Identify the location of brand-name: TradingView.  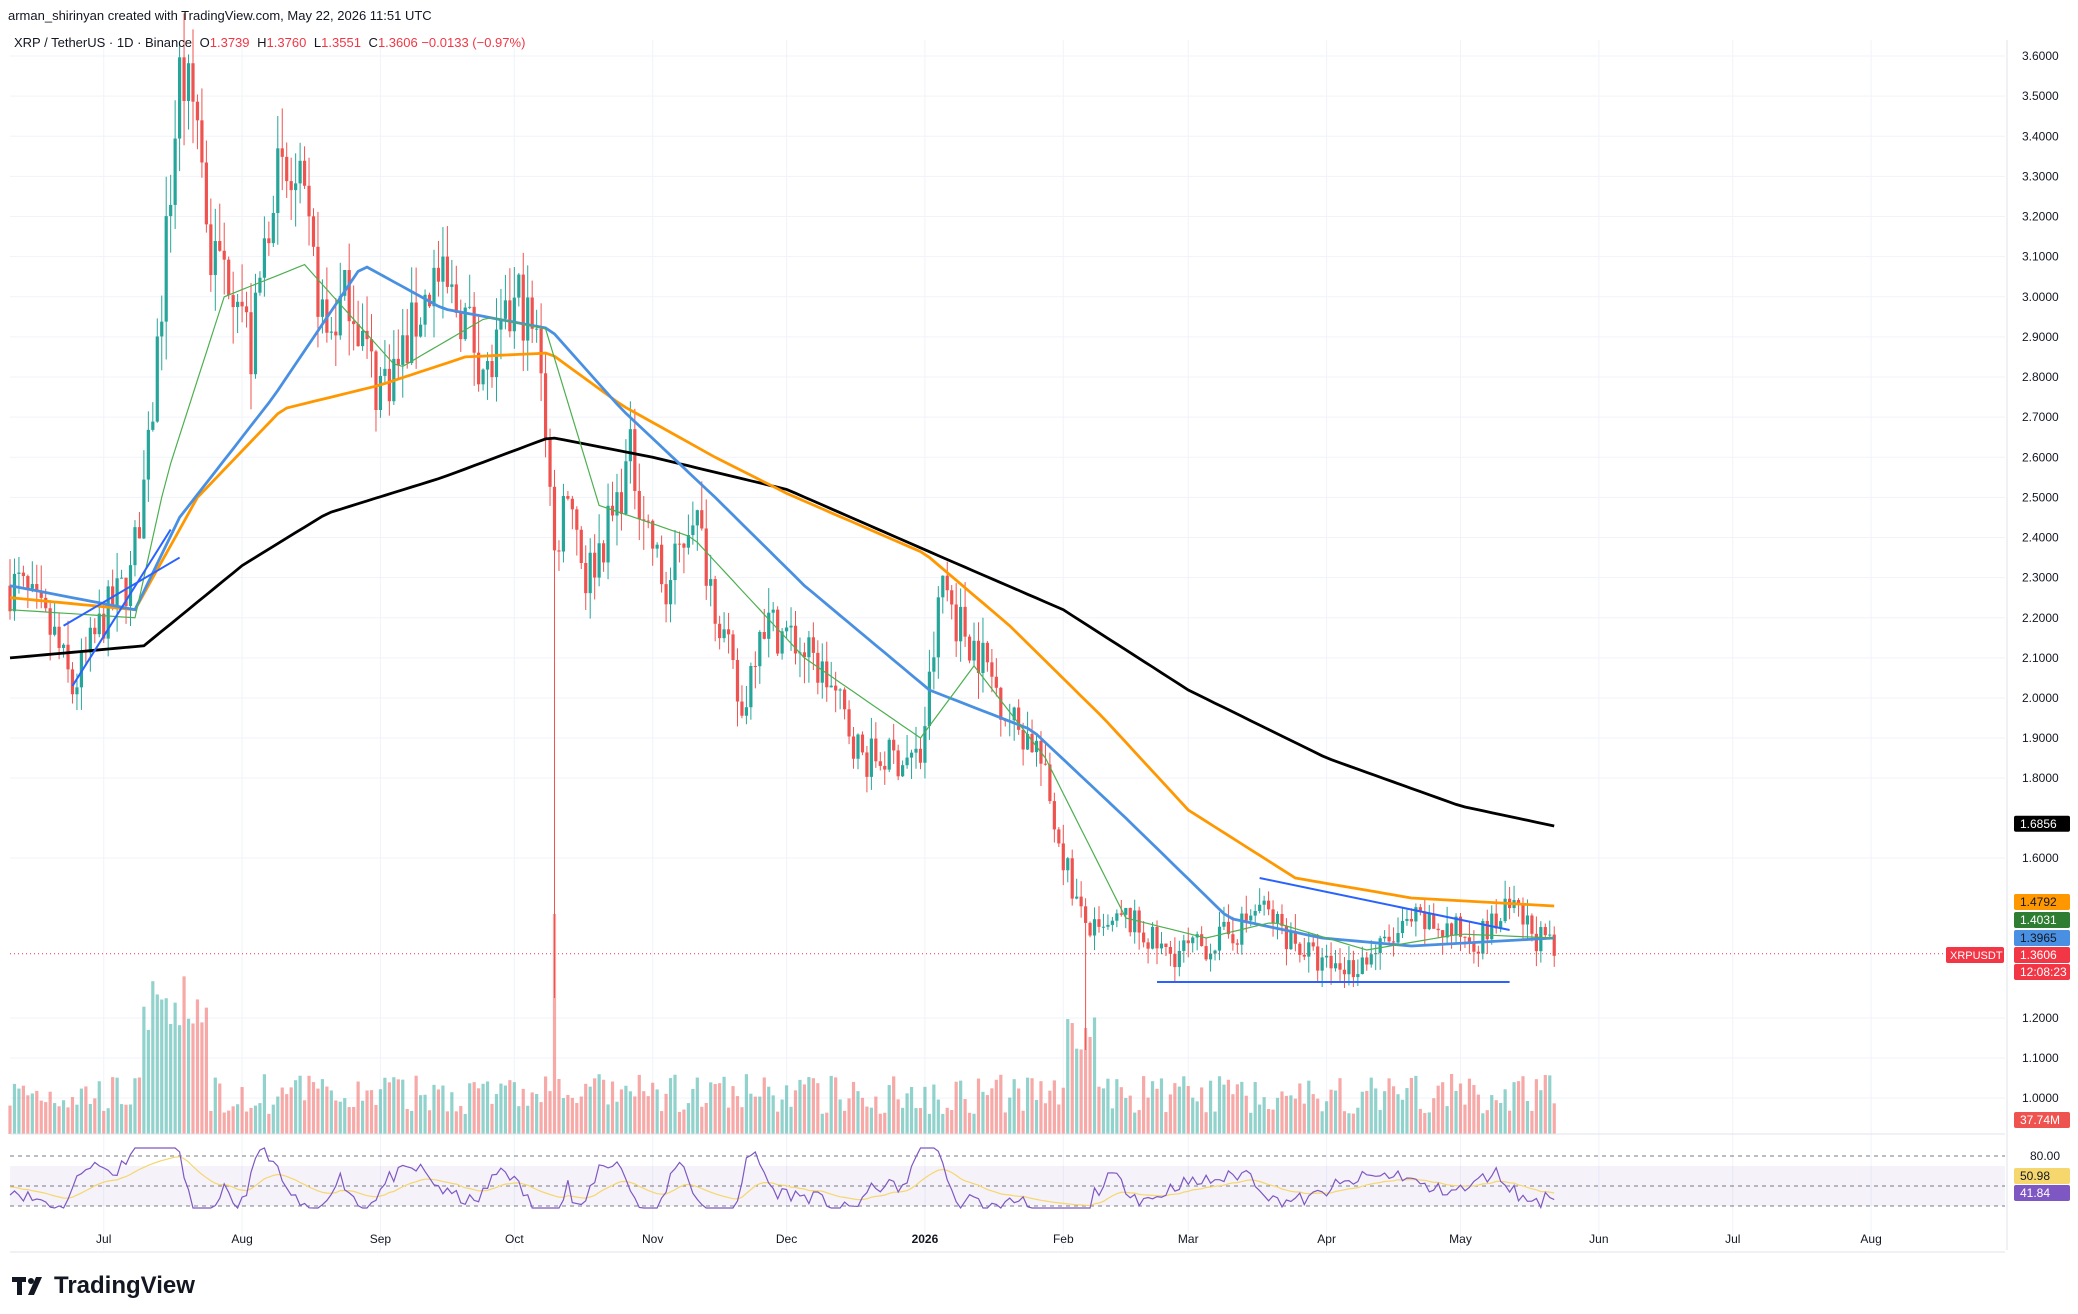
(124, 1285).